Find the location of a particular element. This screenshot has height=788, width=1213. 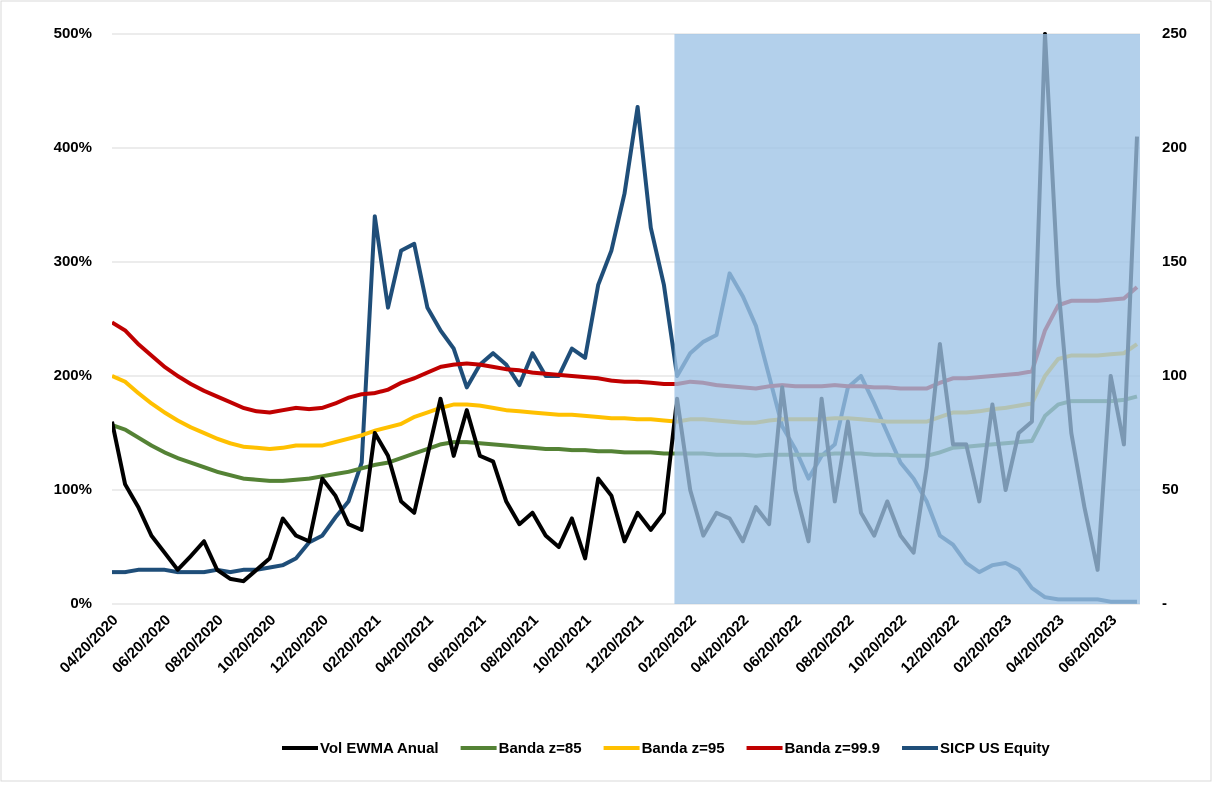

y-tick-label: 0% is located at coordinates (81, 603).